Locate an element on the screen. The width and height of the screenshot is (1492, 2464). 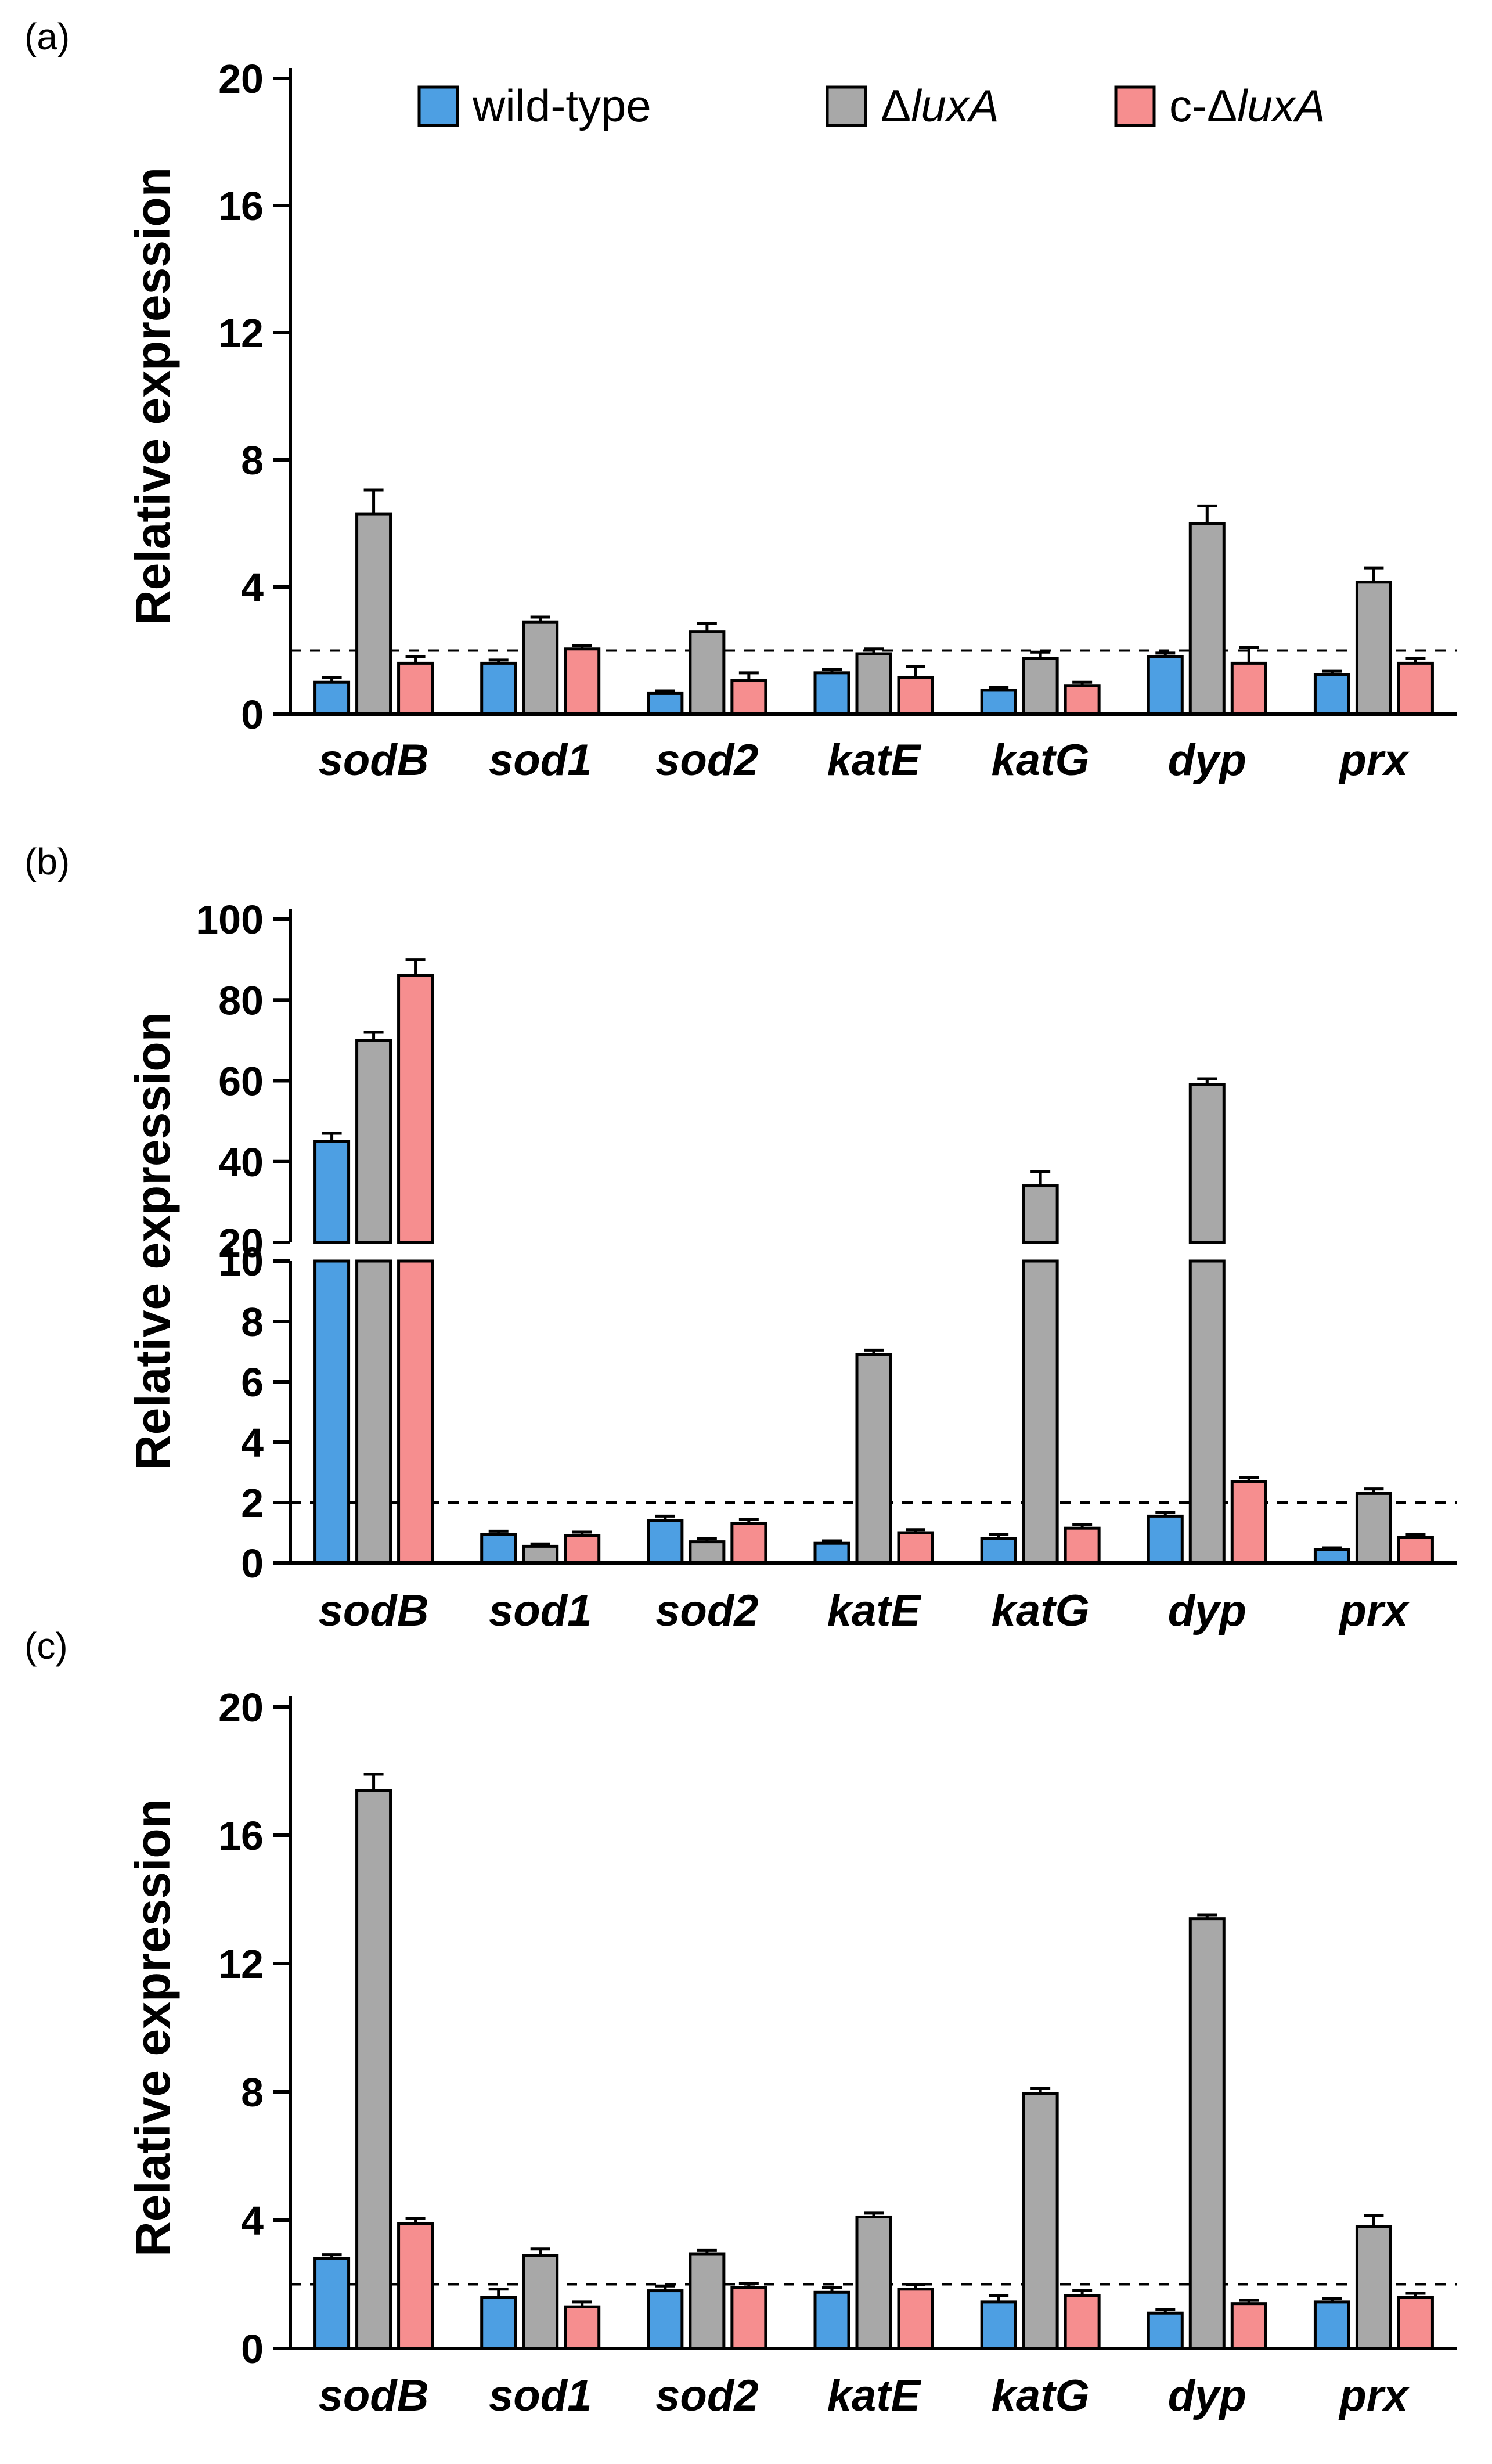
bar-b-sod2-wild-type is located at coordinates (665, 1542).